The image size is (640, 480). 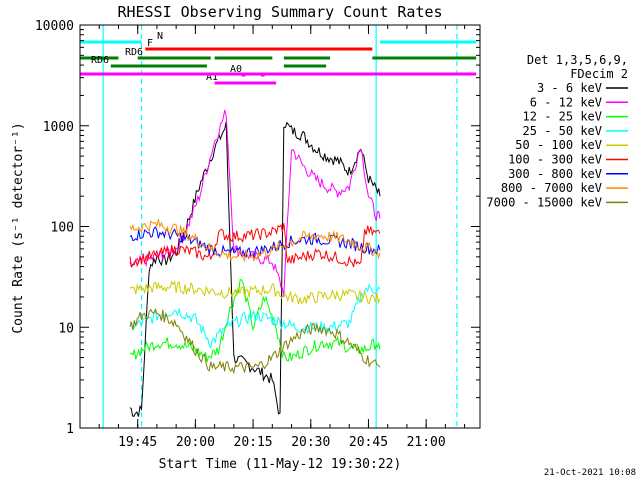 I want to click on legend-label-8: 7000 - 15000 keV, so click(x=544, y=202).